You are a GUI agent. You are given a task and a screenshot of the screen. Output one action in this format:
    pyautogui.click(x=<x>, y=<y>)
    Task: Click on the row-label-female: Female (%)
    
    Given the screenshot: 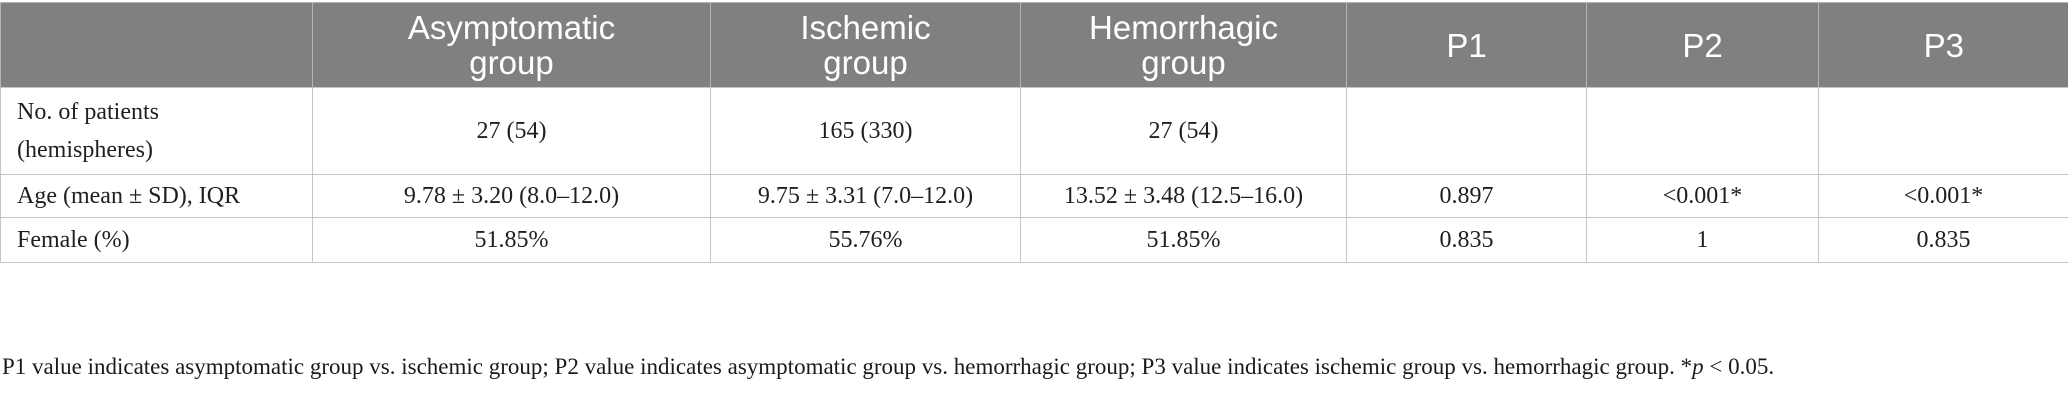 What is the action you would take?
    pyautogui.click(x=156, y=240)
    